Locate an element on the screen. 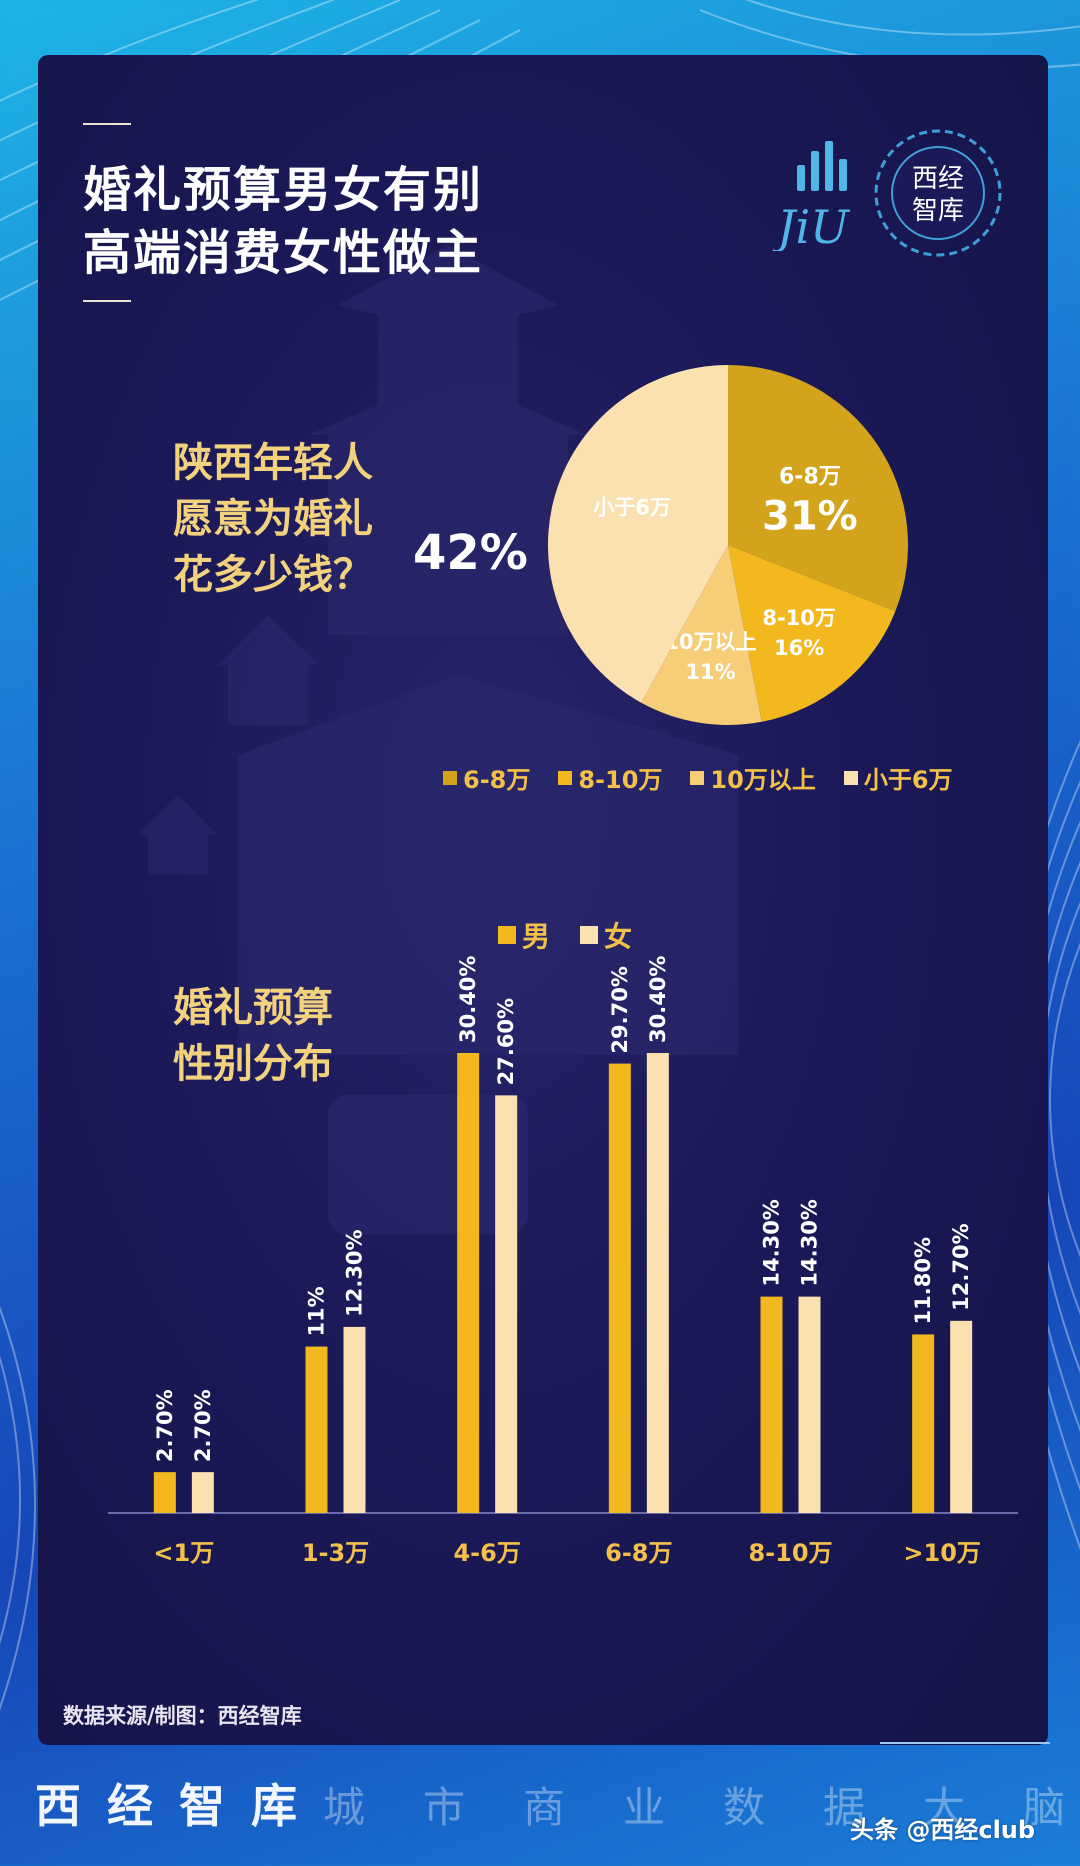  pie-legend: 6-8万 8-10万 10万以上 小于6万 is located at coordinates (698, 777).